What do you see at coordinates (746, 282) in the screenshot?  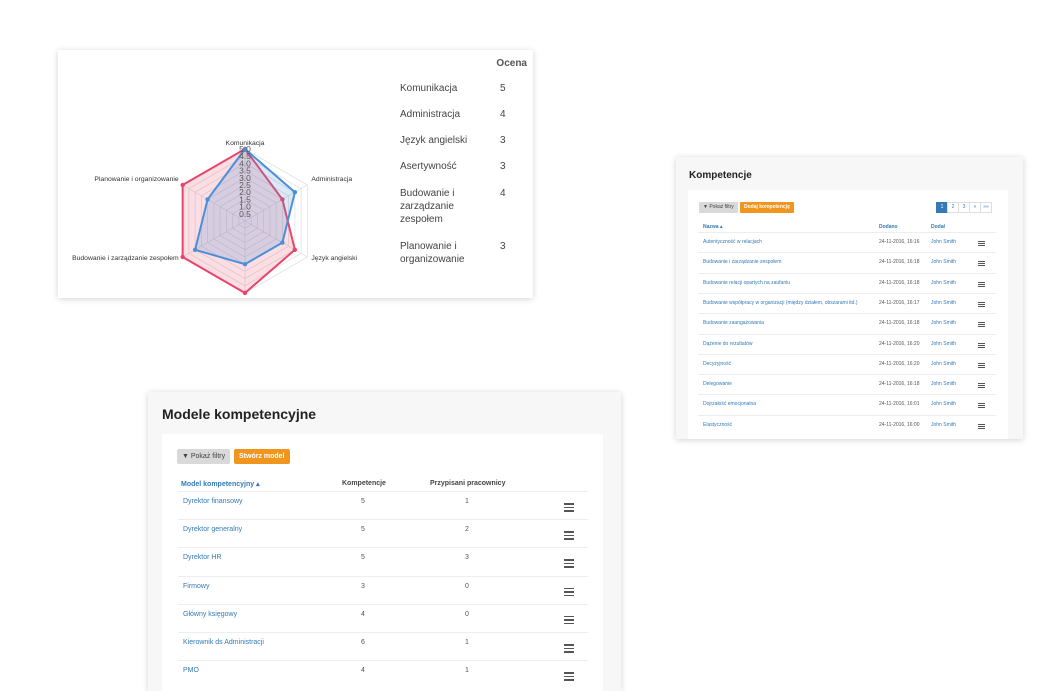 I see `competence-link: Budowanie relacji opartych na zaufaniu` at bounding box center [746, 282].